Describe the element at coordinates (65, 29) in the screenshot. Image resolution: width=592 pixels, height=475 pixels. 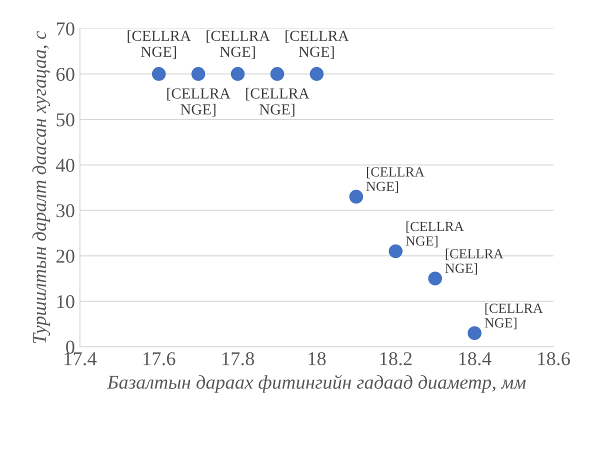
I see `y-tick-label: 70` at that location.